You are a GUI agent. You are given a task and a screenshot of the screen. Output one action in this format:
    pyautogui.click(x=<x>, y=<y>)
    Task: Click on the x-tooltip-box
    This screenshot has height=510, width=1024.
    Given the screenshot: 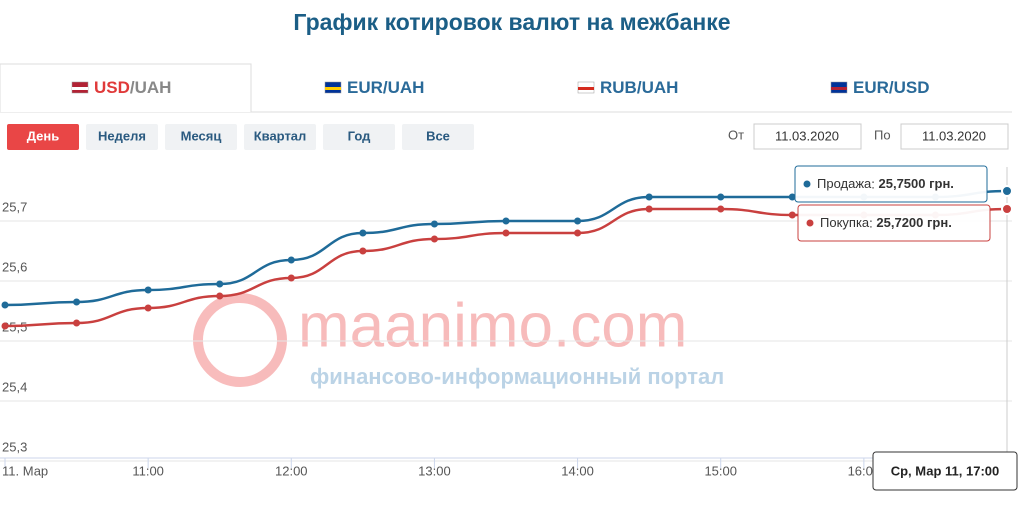 What is the action you would take?
    pyautogui.click(x=945, y=471)
    